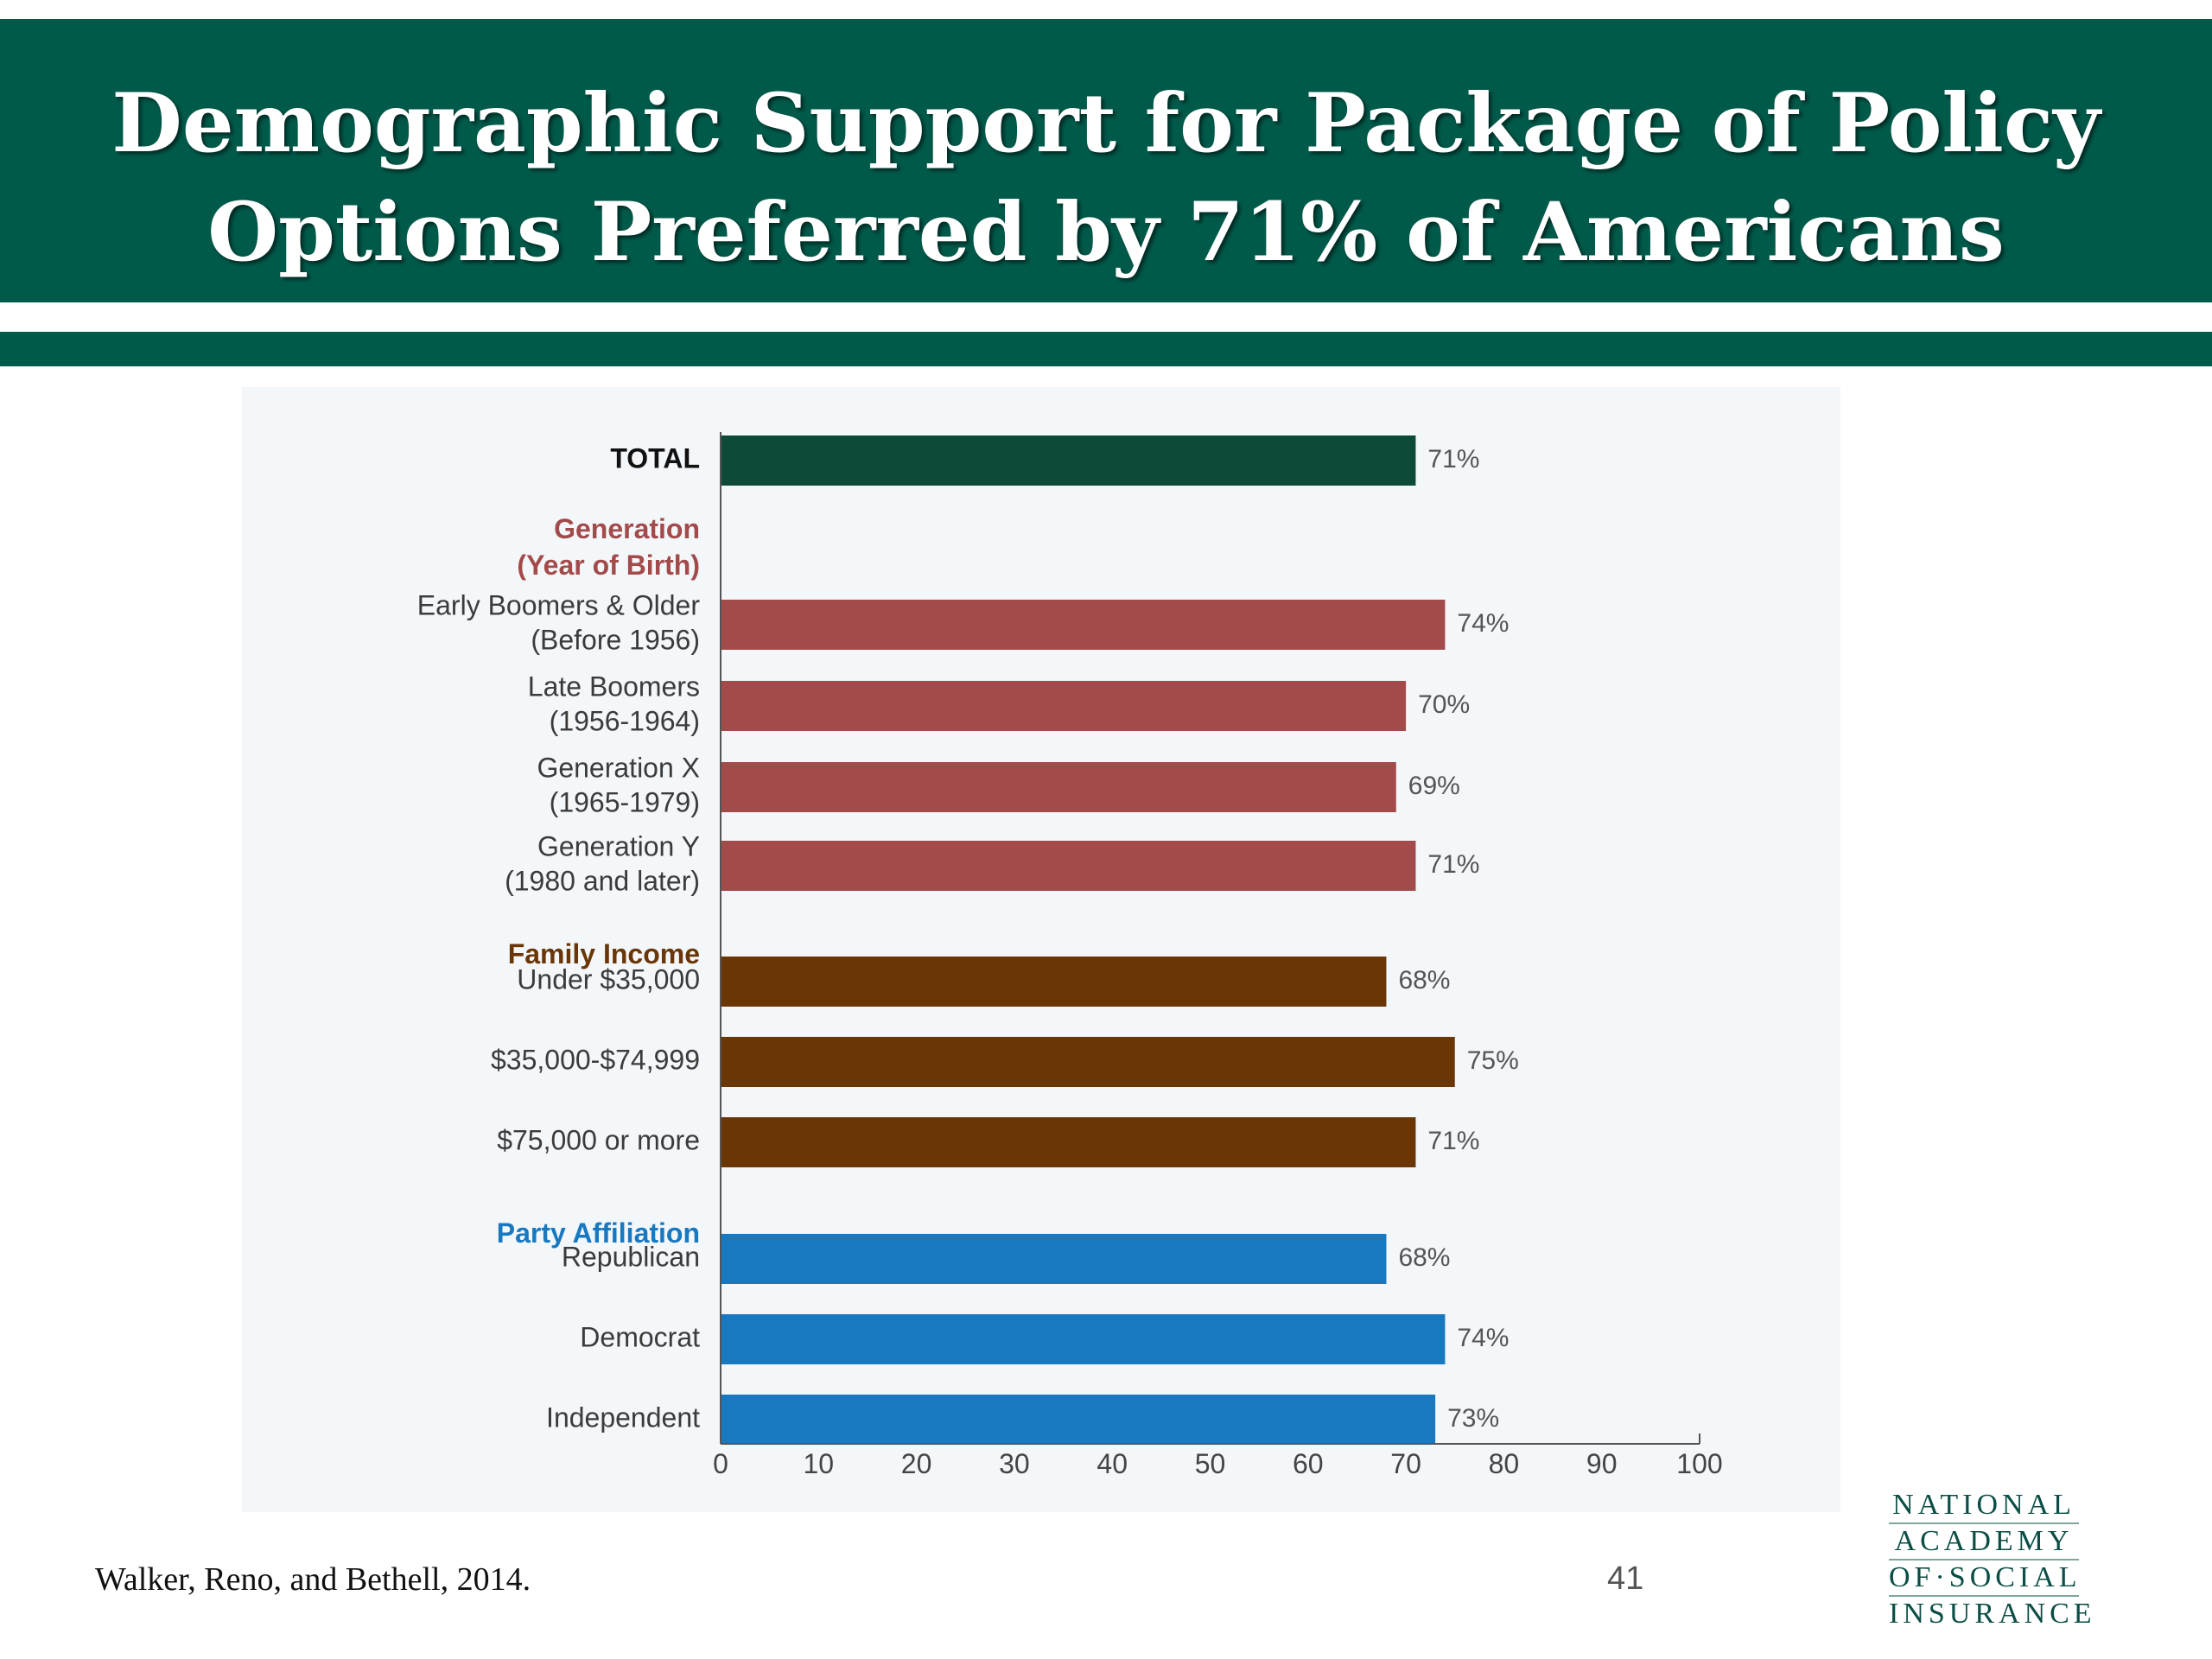 This screenshot has height=1659, width=2212. What do you see at coordinates (1210, 1463) in the screenshot?
I see `x-tick-label-50: 50` at bounding box center [1210, 1463].